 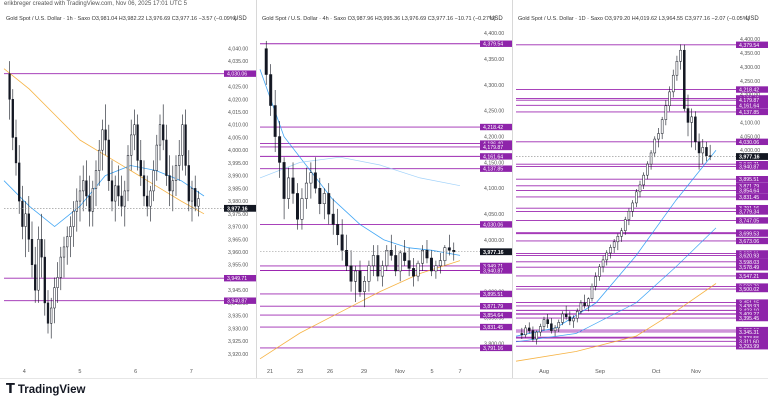 I want to click on x-tick-label: 26, so click(x=330, y=372).